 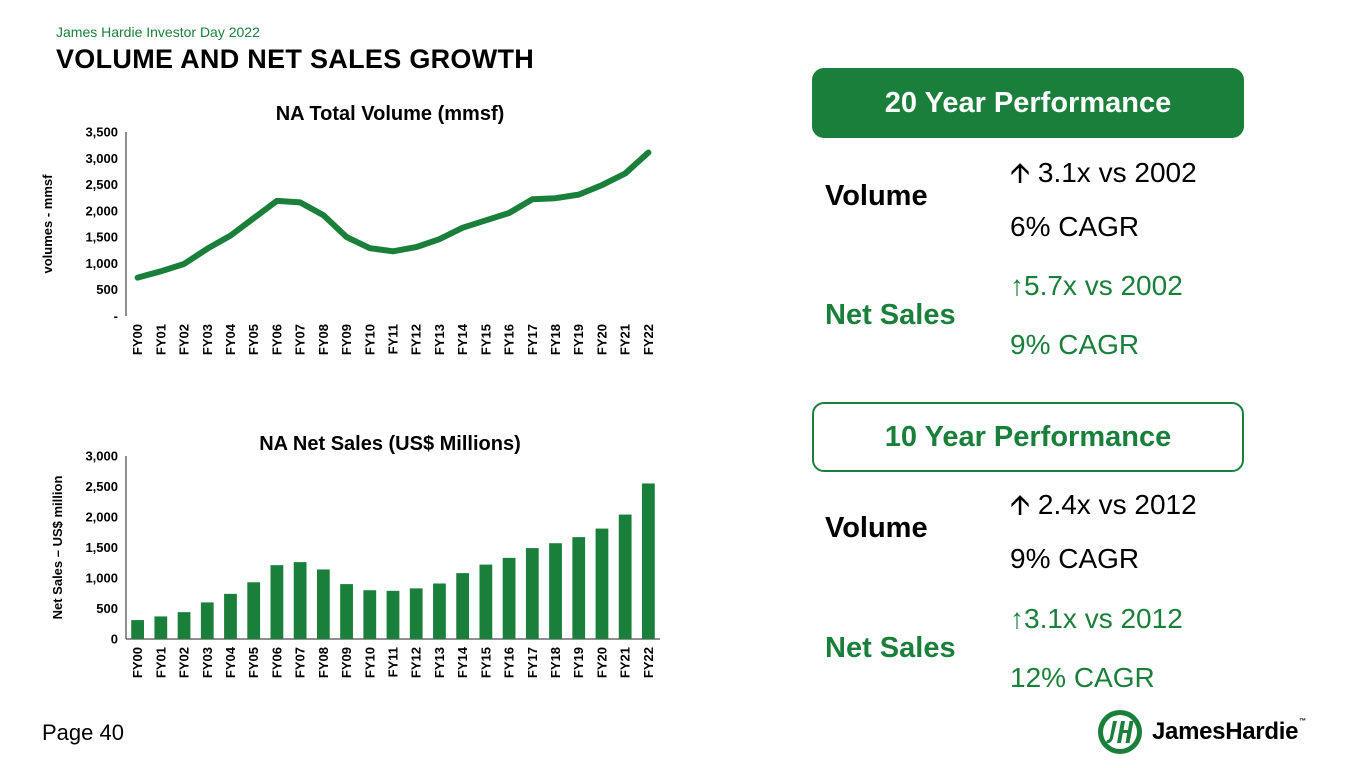 What do you see at coordinates (57, 548) in the screenshot?
I see `y-axis-label: Net Sales – US$ million` at bounding box center [57, 548].